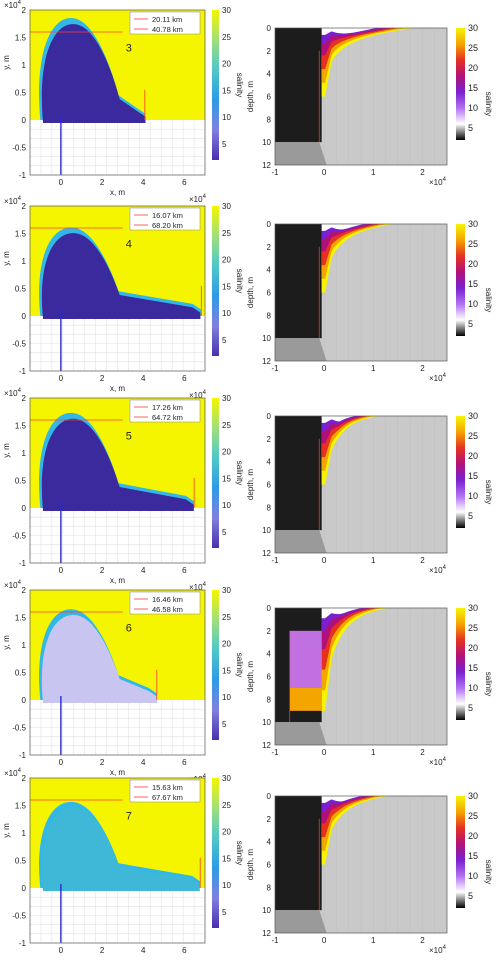 This screenshot has height=961, width=500. I want to click on dark-region, so click(298, 85).